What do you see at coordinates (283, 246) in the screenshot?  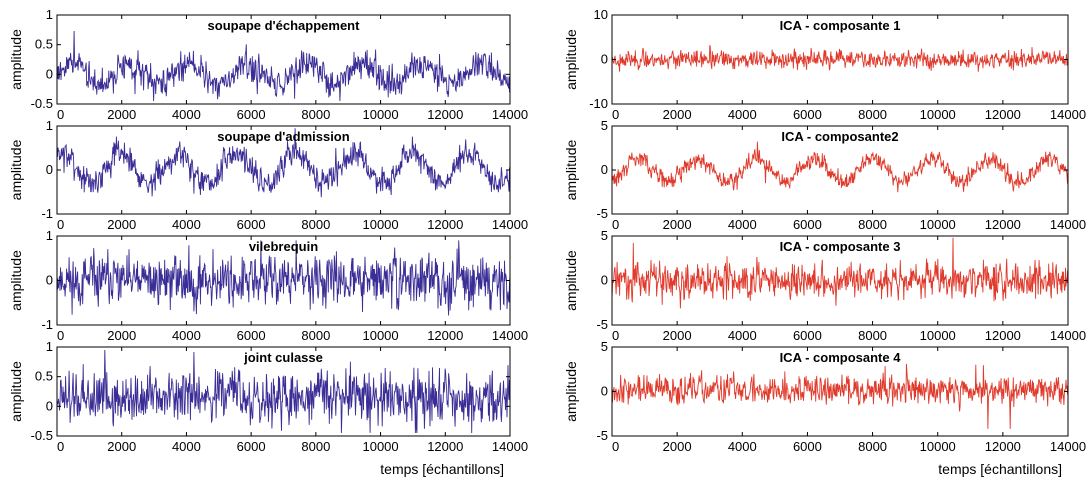 I see `chart-title: vilebrequin` at bounding box center [283, 246].